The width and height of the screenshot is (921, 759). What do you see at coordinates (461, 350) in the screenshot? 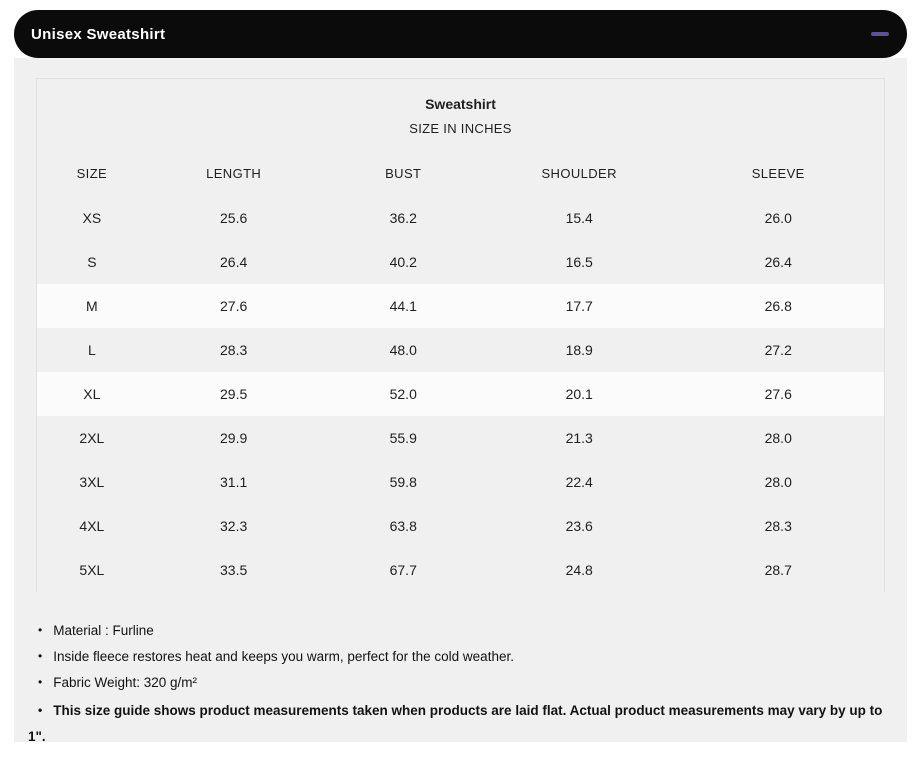
I see `table-row: L 28.3 48.0 18.9 27.2` at bounding box center [461, 350].